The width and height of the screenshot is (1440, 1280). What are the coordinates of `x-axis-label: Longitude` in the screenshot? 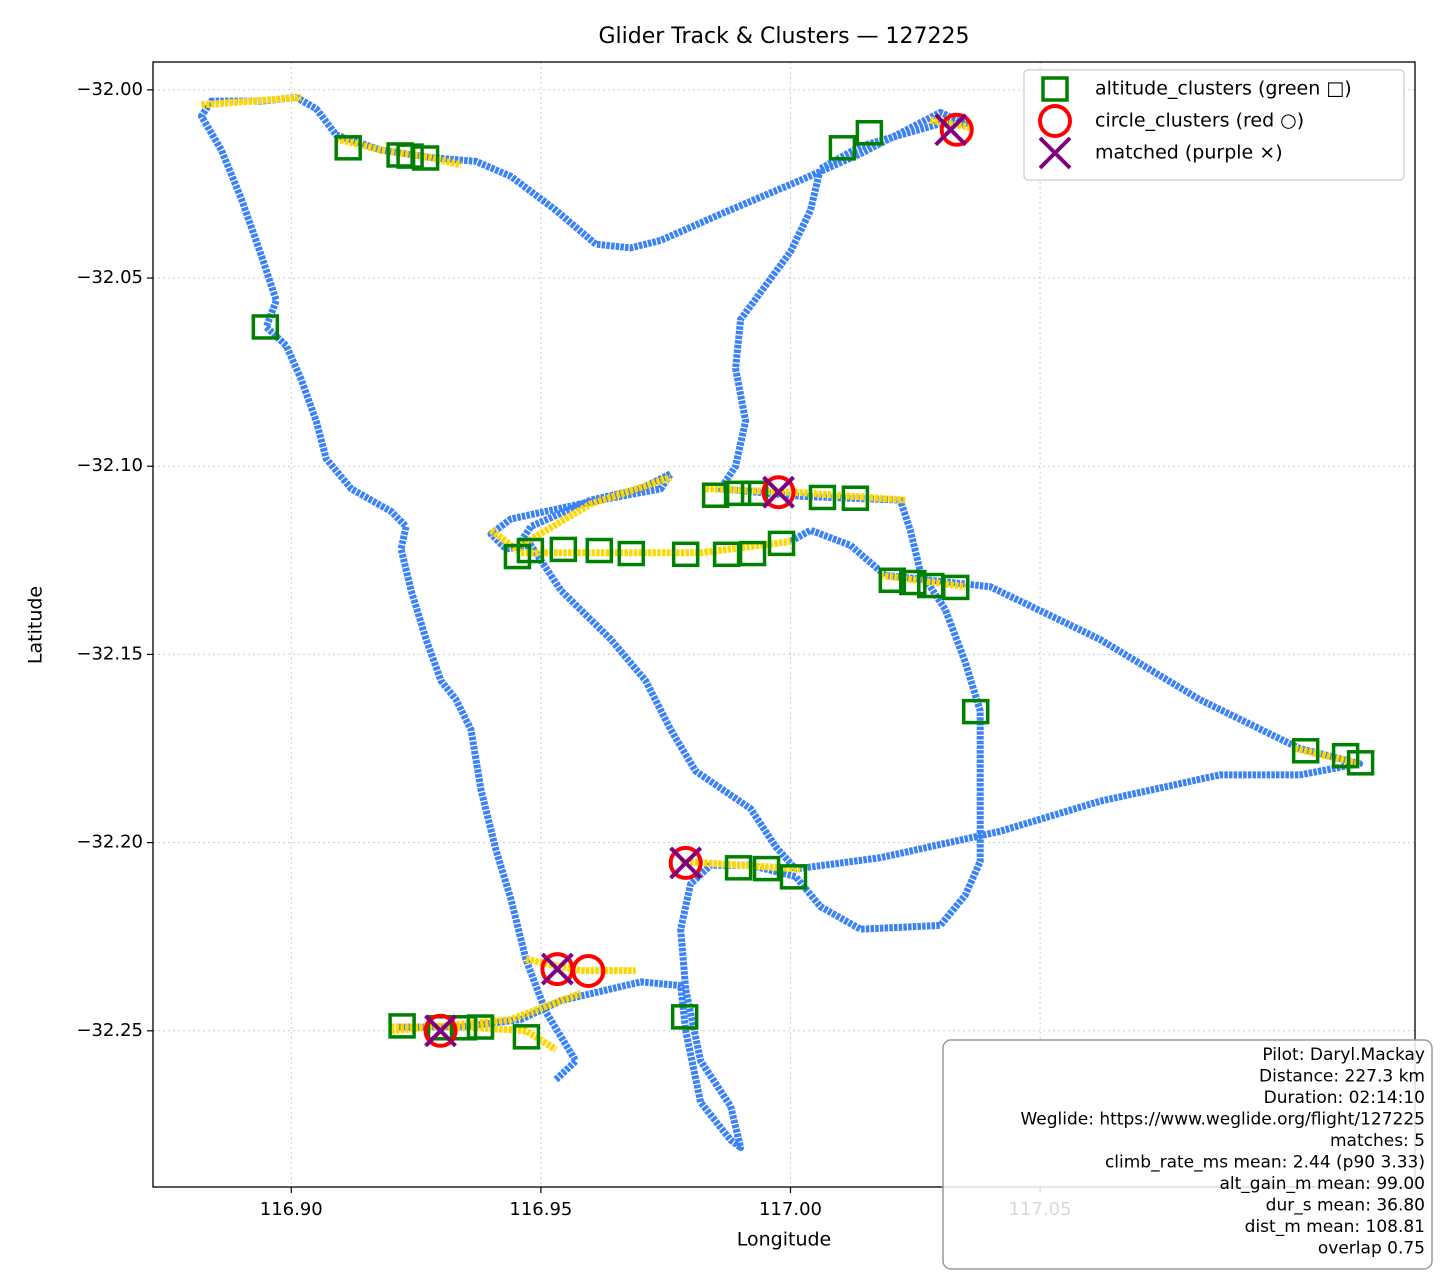 It's located at (784, 1240).